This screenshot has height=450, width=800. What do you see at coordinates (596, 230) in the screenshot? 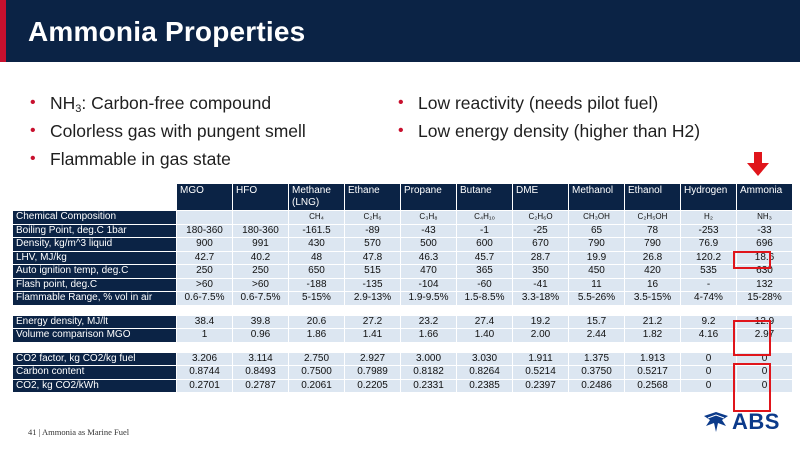
I see `table-cell: 65` at bounding box center [596, 230].